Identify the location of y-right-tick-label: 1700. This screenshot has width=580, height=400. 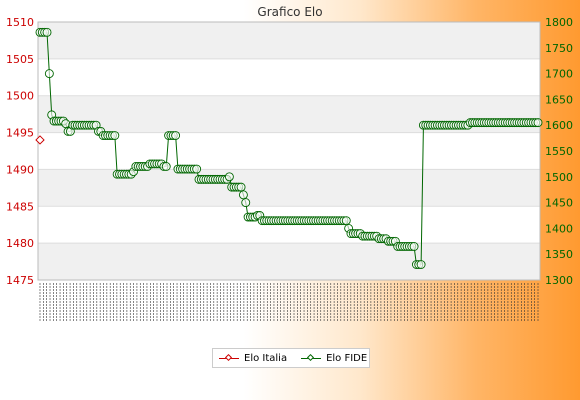
(559, 74).